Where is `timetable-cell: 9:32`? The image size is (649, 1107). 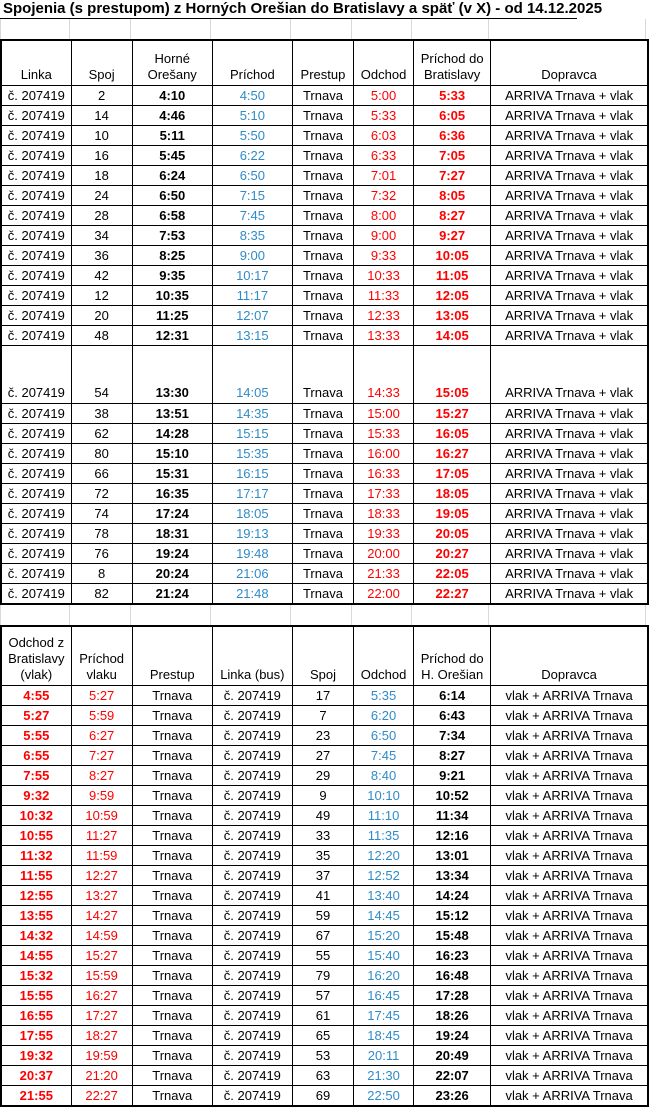 timetable-cell: 9:32 is located at coordinates (36, 795).